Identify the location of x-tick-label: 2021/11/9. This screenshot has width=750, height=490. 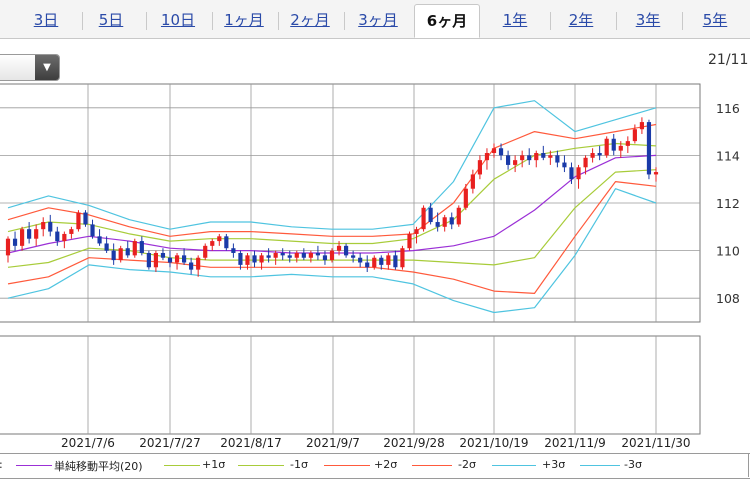
(575, 443).